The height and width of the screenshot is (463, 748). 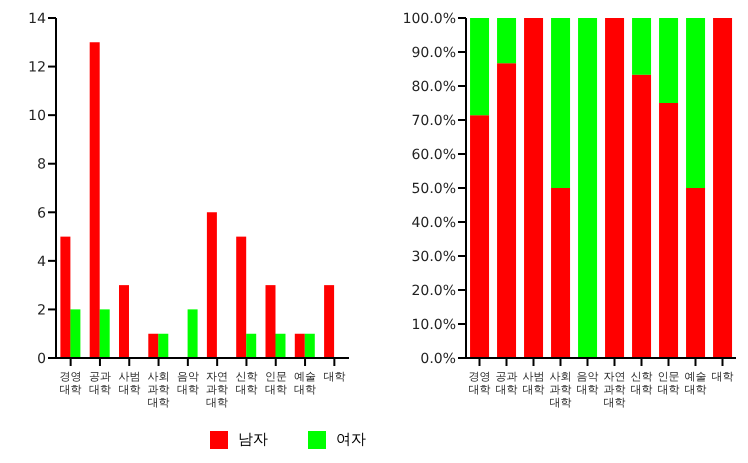 What do you see at coordinates (434, 256) in the screenshot?
I see `y-tick-label: 30.0%` at bounding box center [434, 256].